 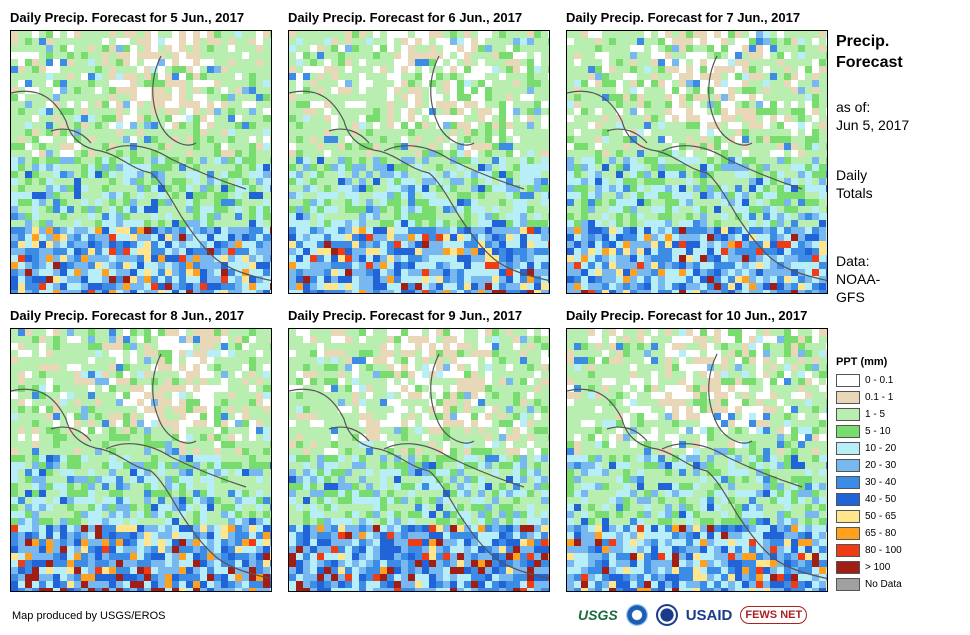 I want to click on legend-item: 65 - 80, so click(x=869, y=533).